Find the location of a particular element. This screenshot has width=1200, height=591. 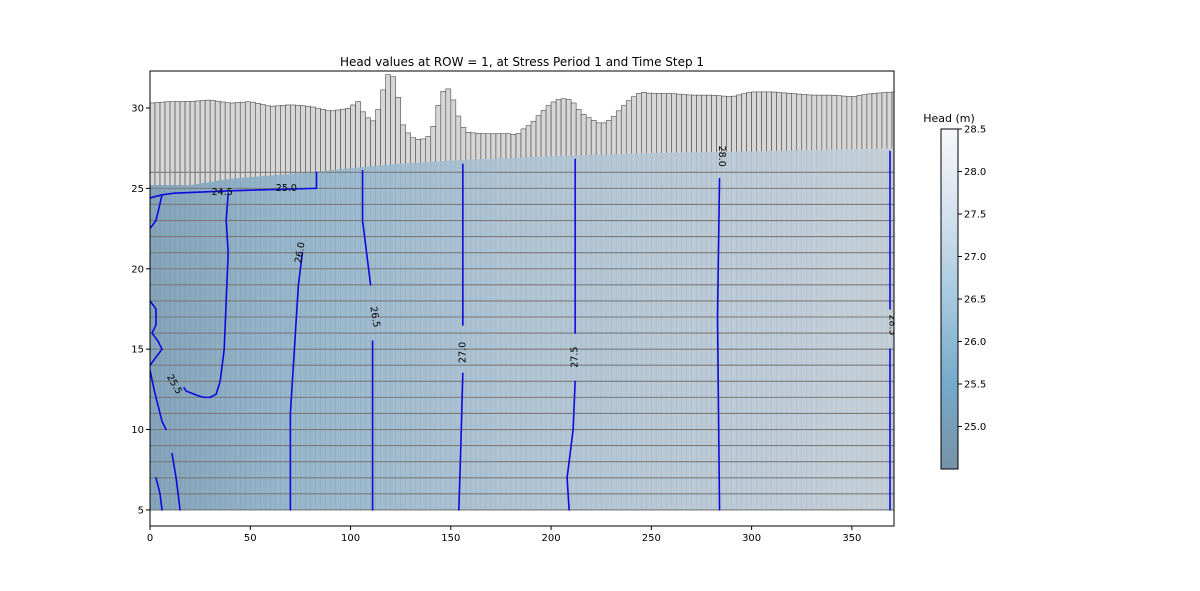

colorbar-tick-label: 27.0 is located at coordinates (975, 257).